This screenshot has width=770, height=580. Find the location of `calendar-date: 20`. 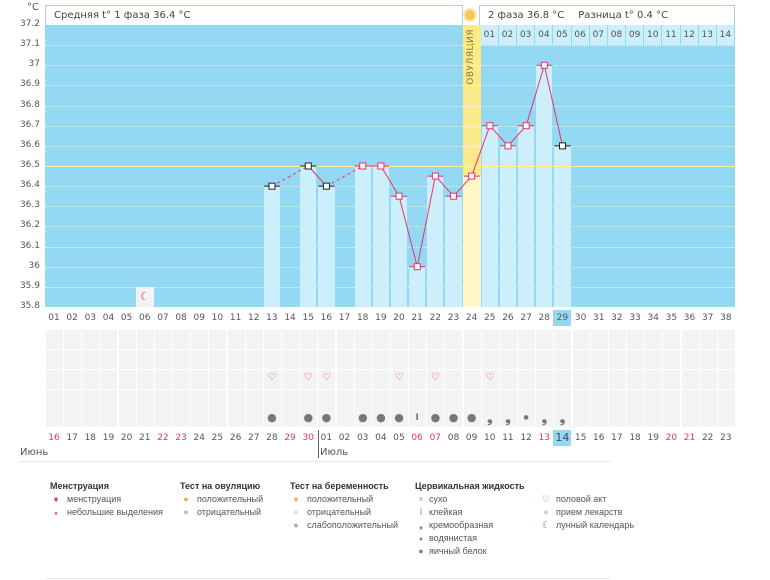

calendar-date: 20 is located at coordinates (671, 438).